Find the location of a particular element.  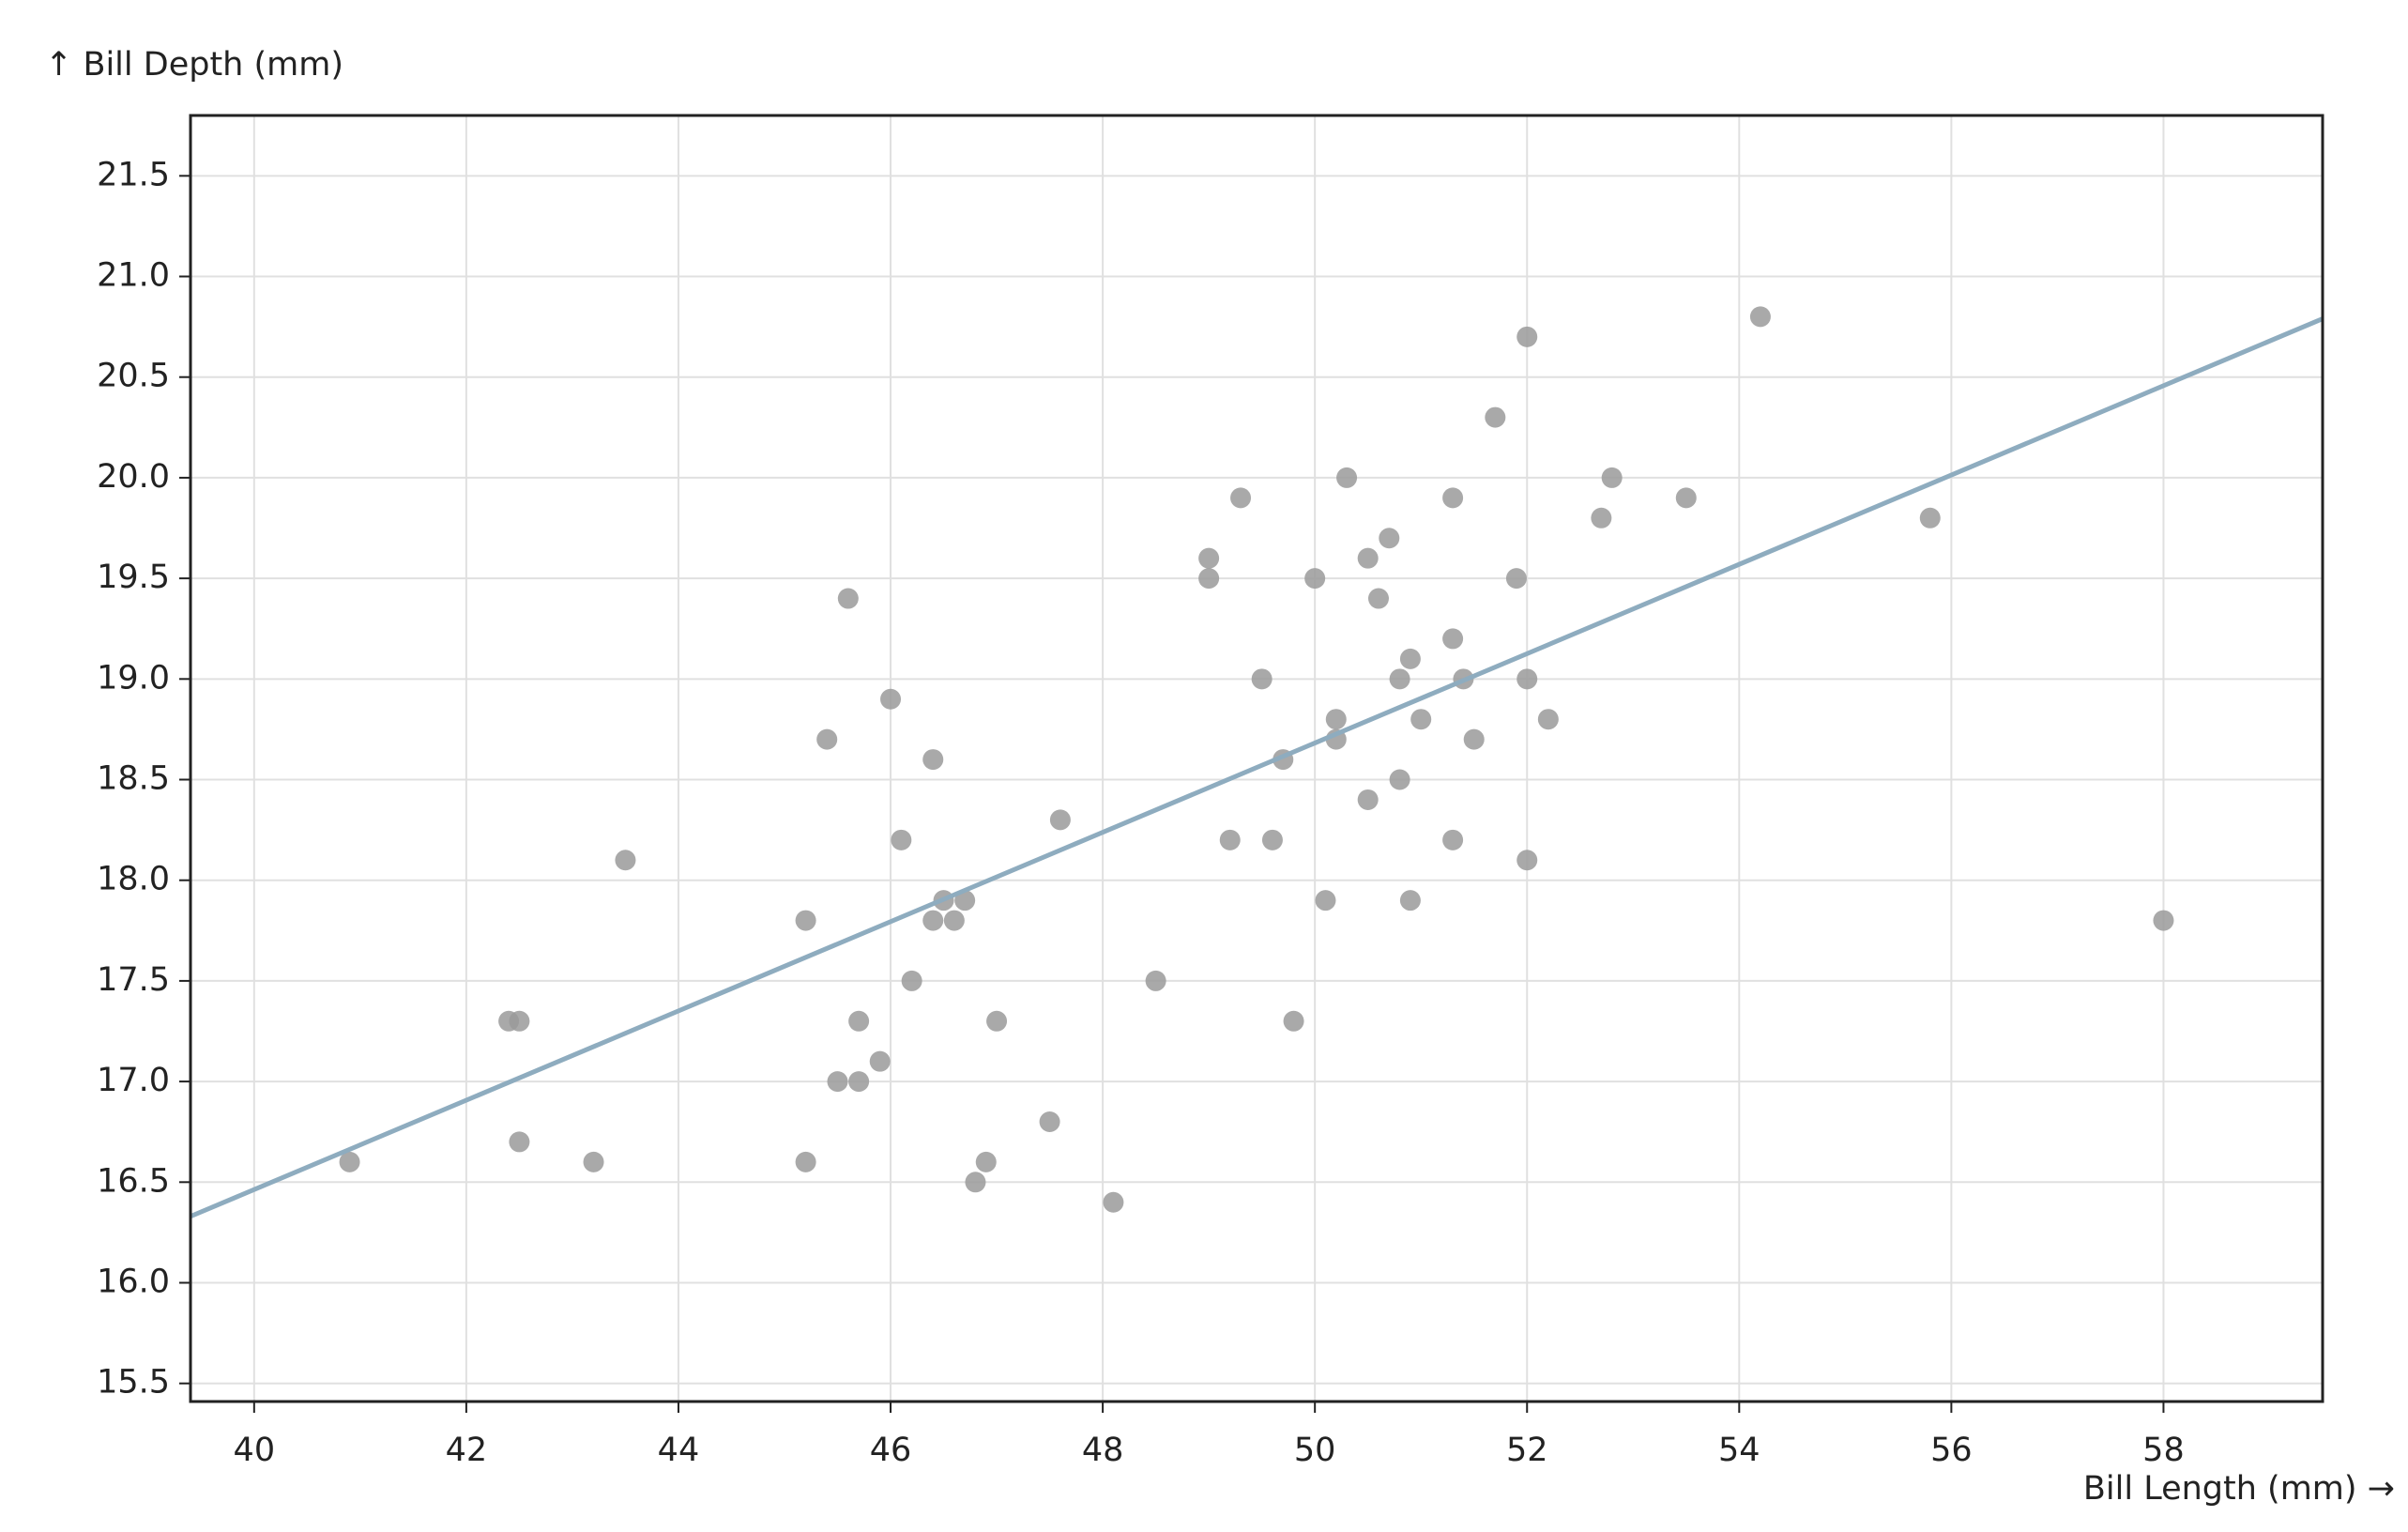

y-tick-label: 21.0 is located at coordinates (133, 276).